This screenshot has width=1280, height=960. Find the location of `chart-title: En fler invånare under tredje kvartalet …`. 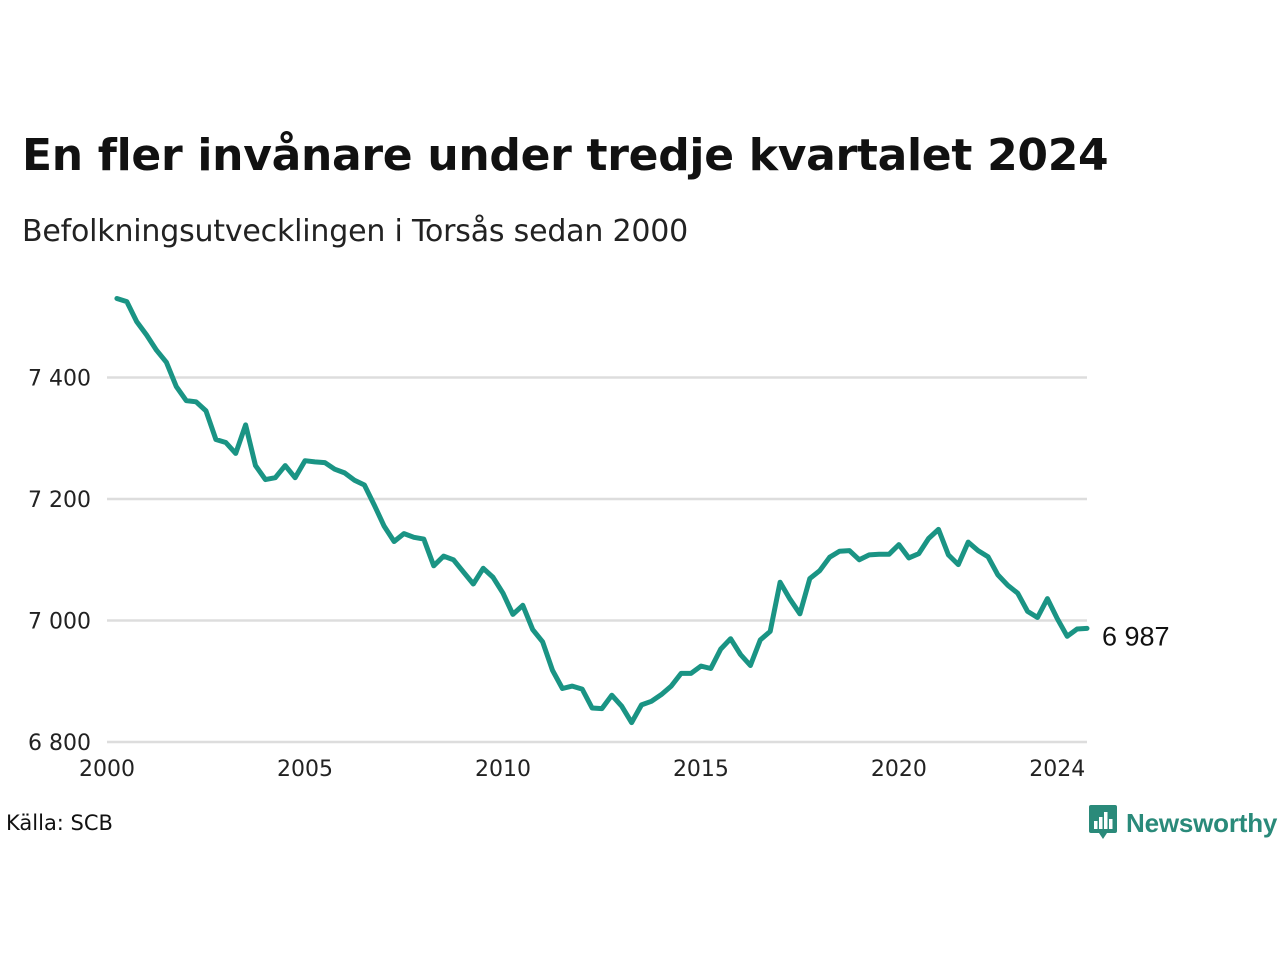

chart-title: En fler invånare under tredje kvartalet … is located at coordinates (565, 155).